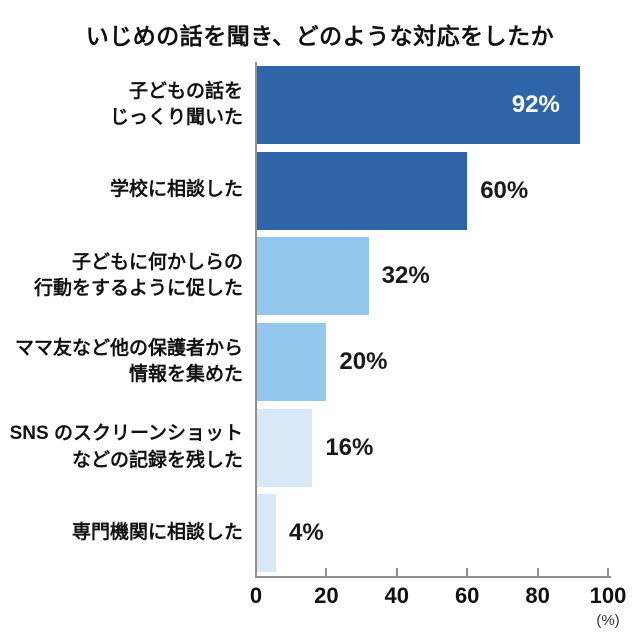 The width and height of the screenshot is (640, 643). I want to click on tick-label: 0, so click(256, 595).